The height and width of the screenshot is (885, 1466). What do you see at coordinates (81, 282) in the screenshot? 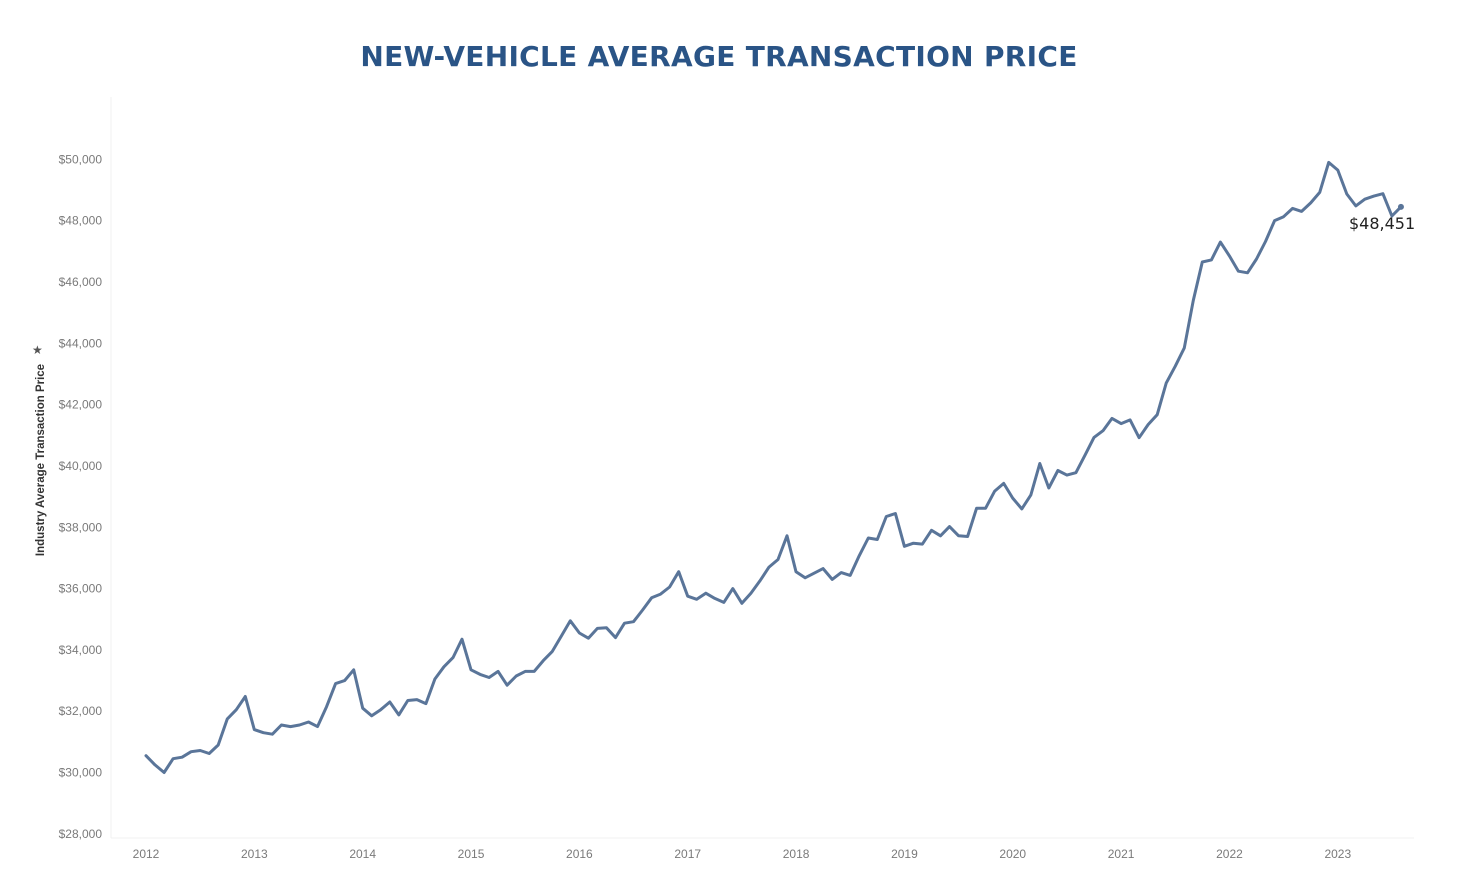
I see `y-tick-label: $46,000` at bounding box center [81, 282].